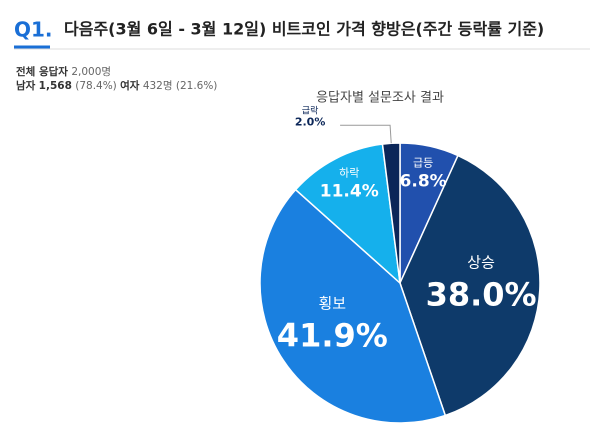 This screenshot has height=430, width=600. What do you see at coordinates (333, 303) in the screenshot?
I see `slice-category: 횡보` at bounding box center [333, 303].